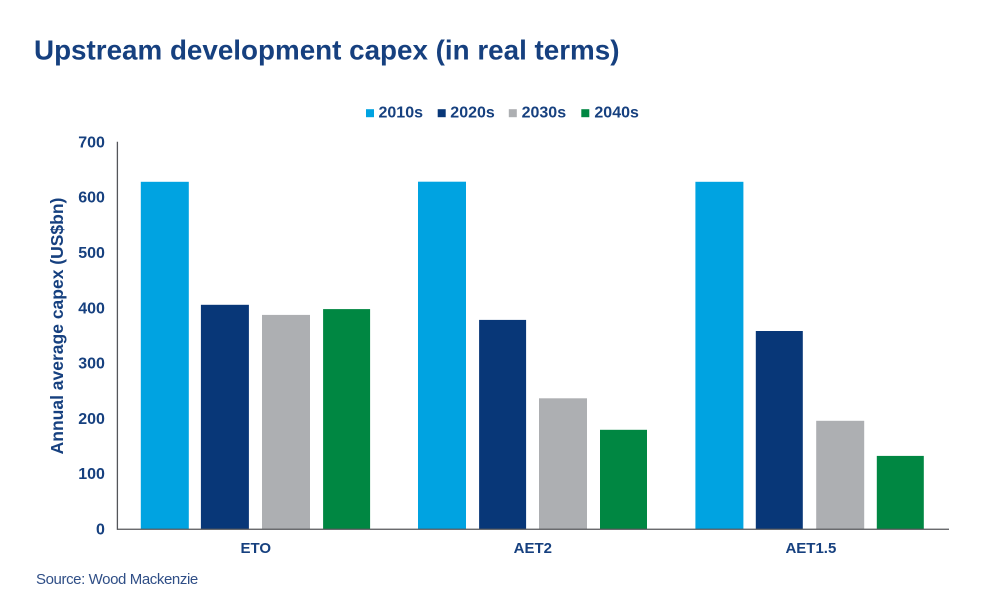 This screenshot has width=1000, height=605. I want to click on svg-text: Annual average capex (US$bn), so click(57, 326).